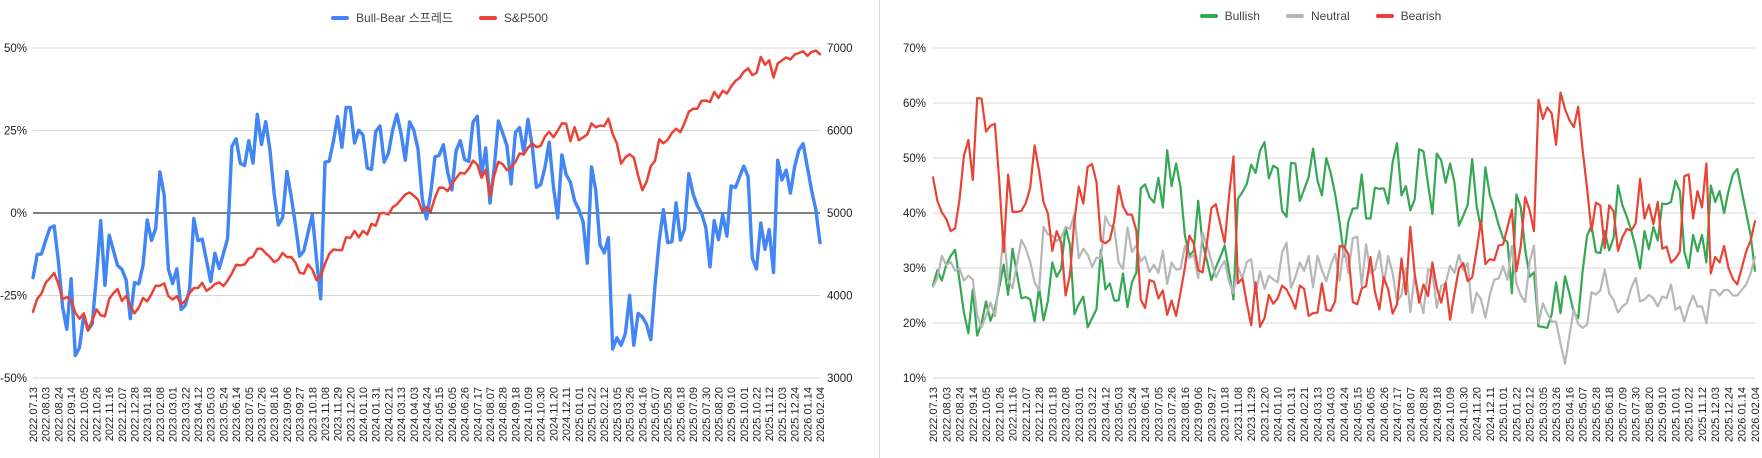 This screenshot has height=458, width=1762. What do you see at coordinates (605, 414) in the screenshot?
I see `svg-text: 2025.02.12` at bounding box center [605, 414].